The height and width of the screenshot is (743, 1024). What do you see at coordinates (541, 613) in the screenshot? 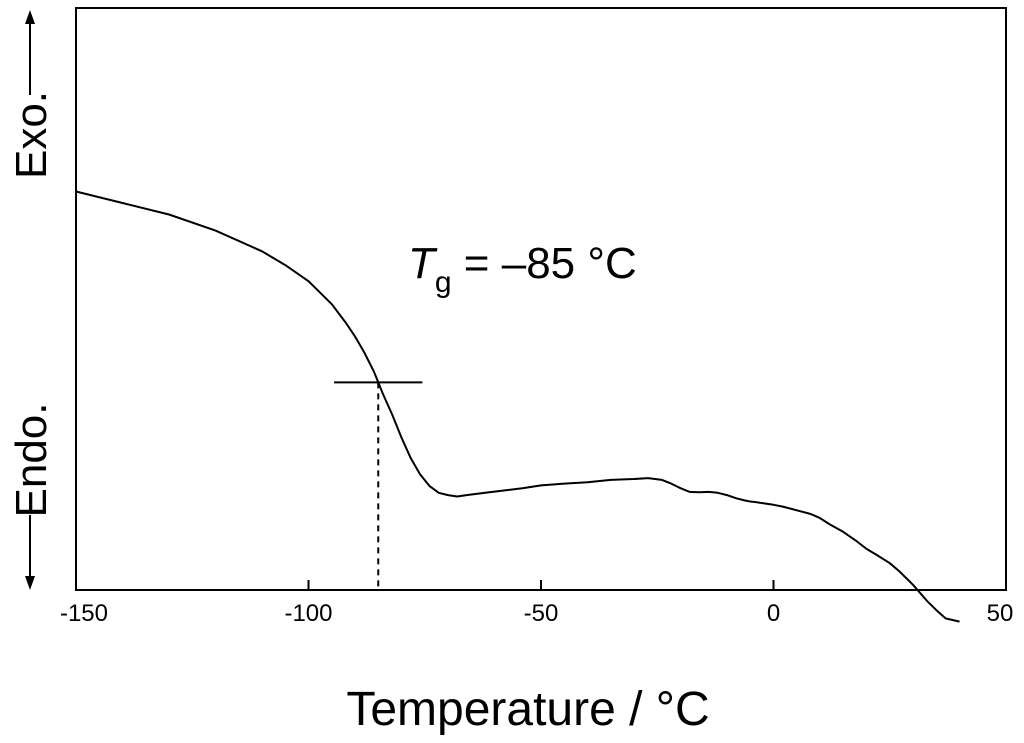
I see `x-tick-label: -50` at bounding box center [541, 613].